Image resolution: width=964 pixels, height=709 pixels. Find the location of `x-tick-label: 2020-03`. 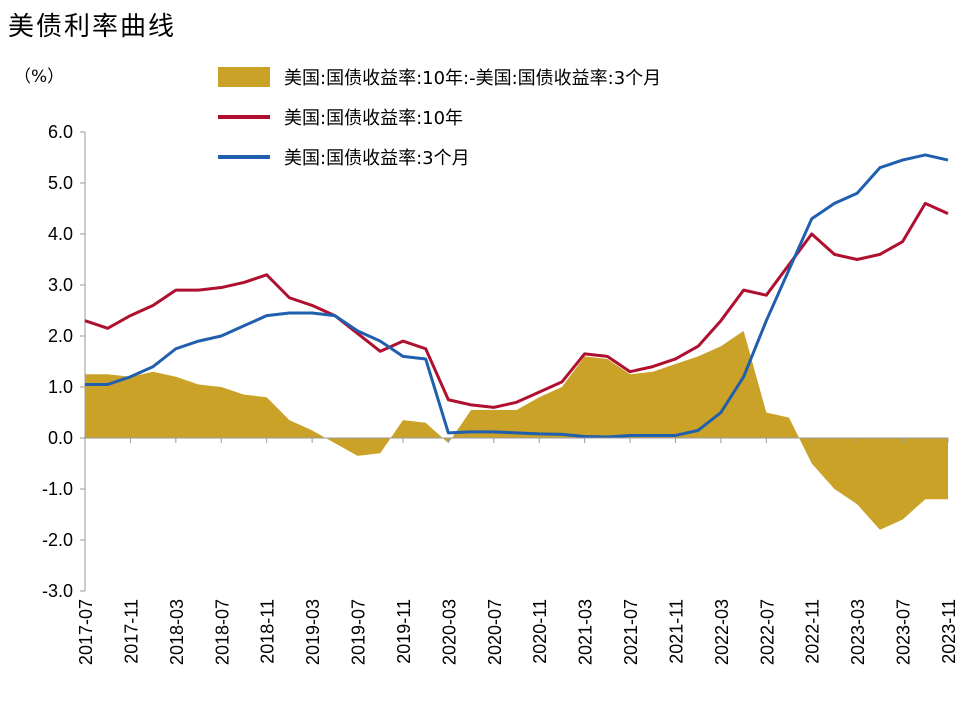

x-tick-label: 2020-03 is located at coordinates (449, 632).